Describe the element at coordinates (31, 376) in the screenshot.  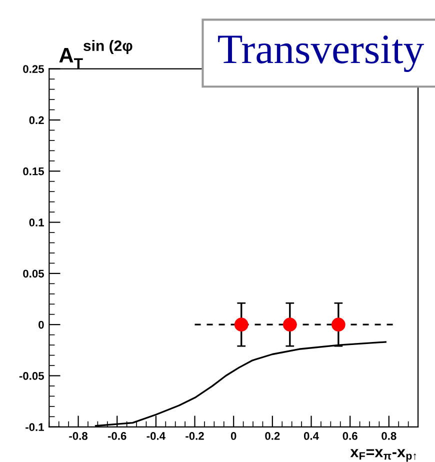
I see `y-tick-label: -0.05` at that location.